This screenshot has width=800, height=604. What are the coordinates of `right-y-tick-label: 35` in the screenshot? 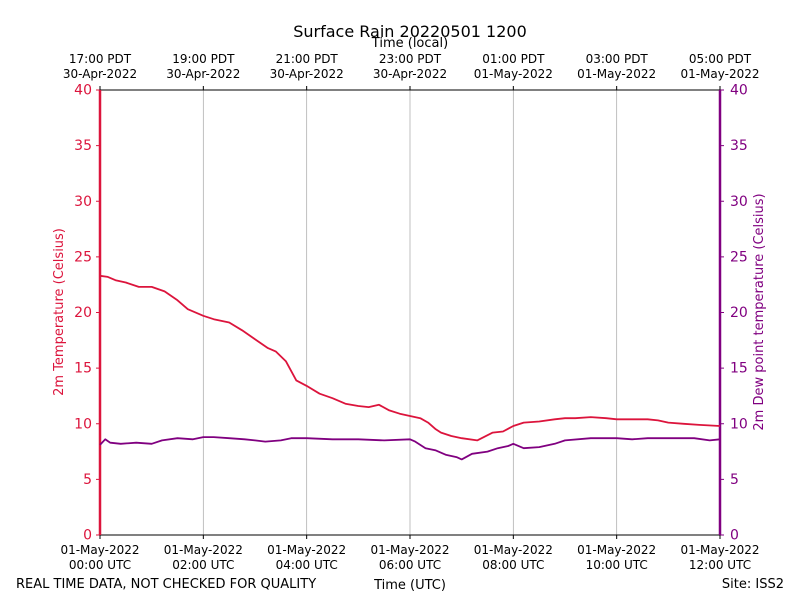 It's located at (739, 146).